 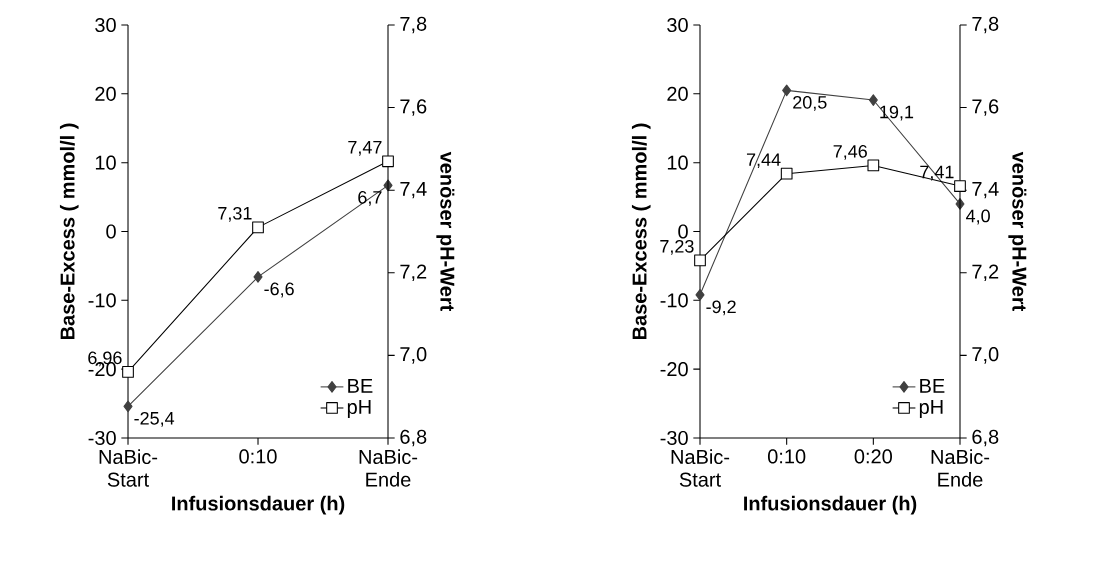 I want to click on data-label: 19,1, so click(x=897, y=113).